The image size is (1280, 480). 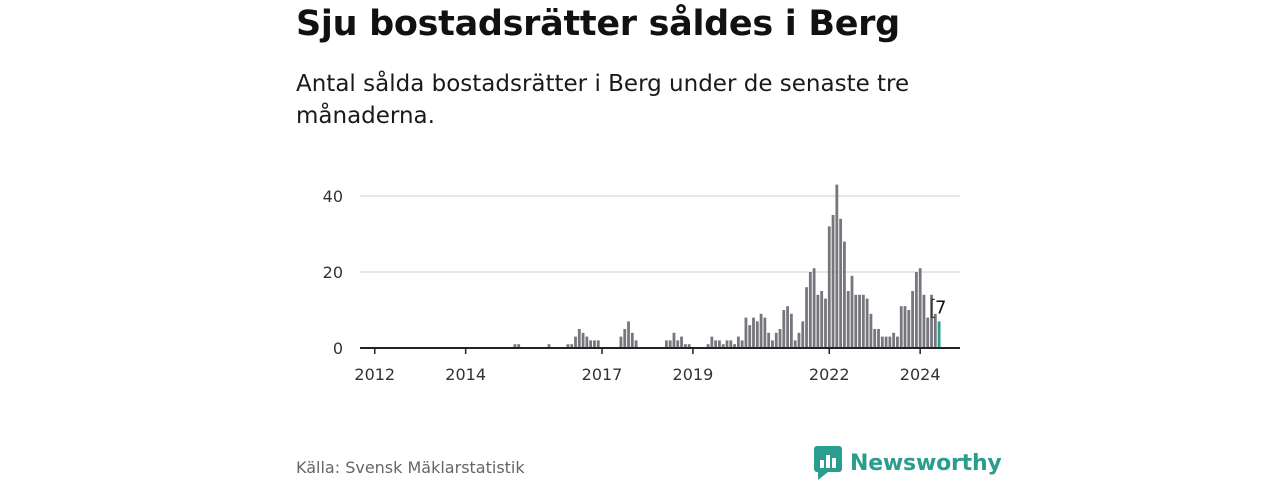 What do you see at coordinates (338, 348) in the screenshot?
I see `y-tick-label: 0` at bounding box center [338, 348].